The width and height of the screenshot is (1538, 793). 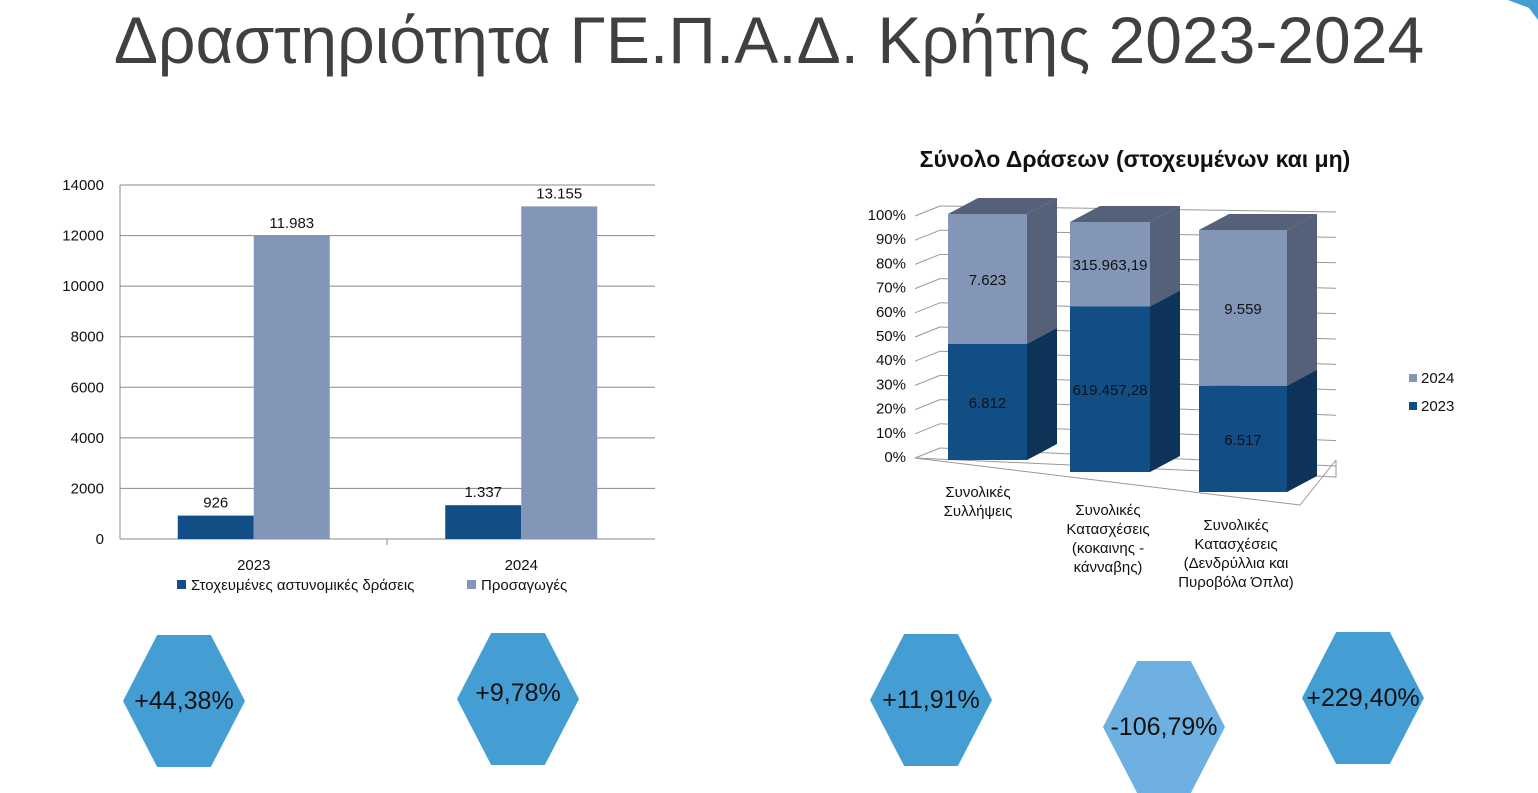 I want to click on slide-title: Δραστηριότητα ΓΕ.Π.Α.Δ. Κρήτης 2023-2024, so click(x=769, y=40).